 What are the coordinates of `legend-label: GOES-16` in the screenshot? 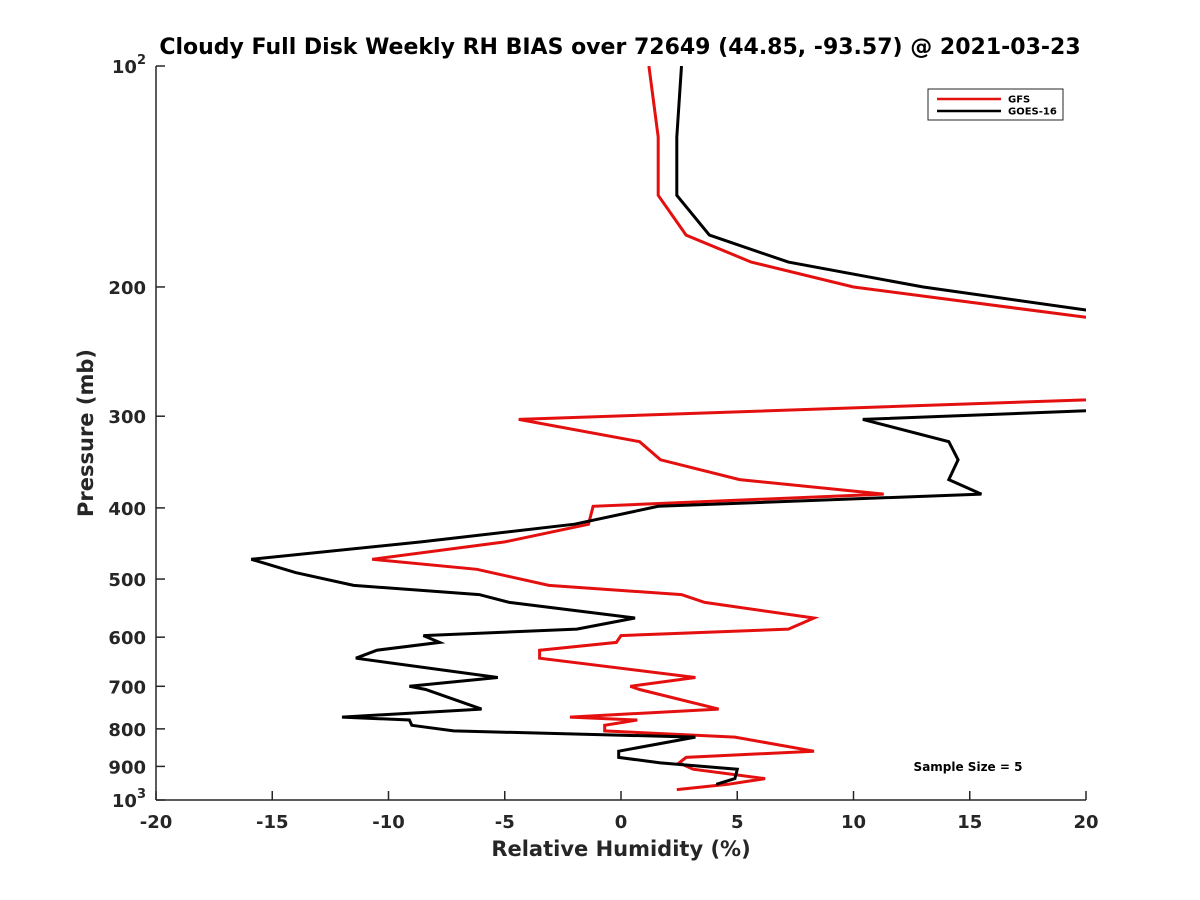 It's located at (1032, 112).